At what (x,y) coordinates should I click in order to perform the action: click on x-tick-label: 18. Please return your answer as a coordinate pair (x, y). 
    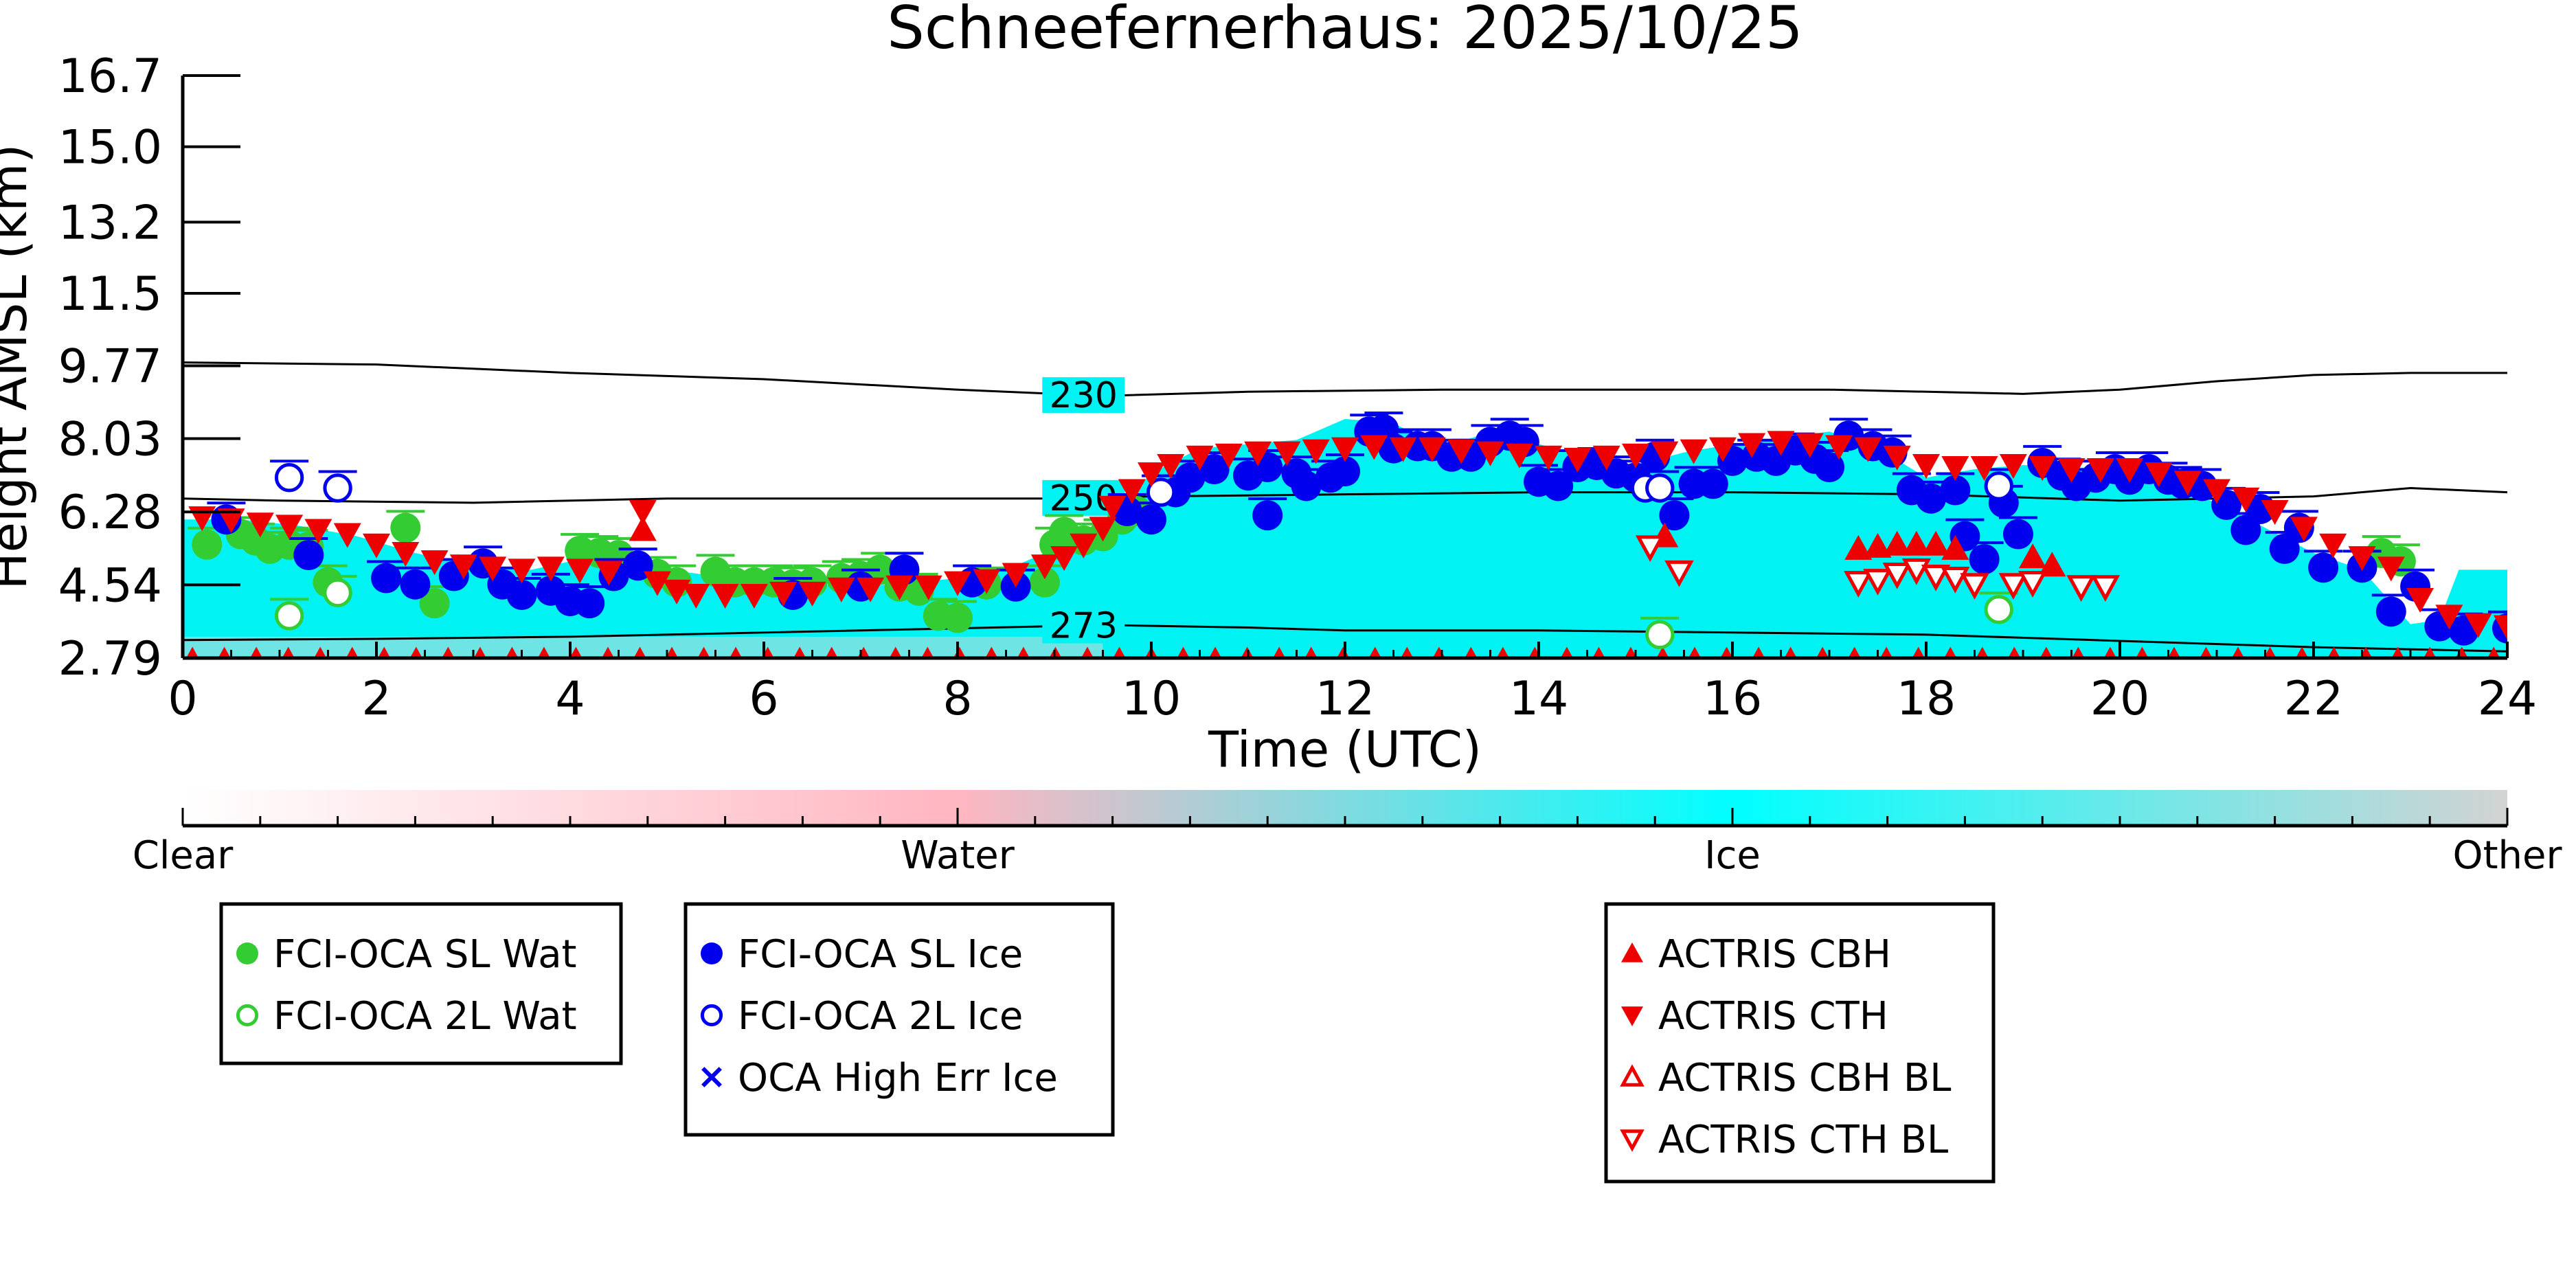
    Looking at the image, I should click on (1926, 699).